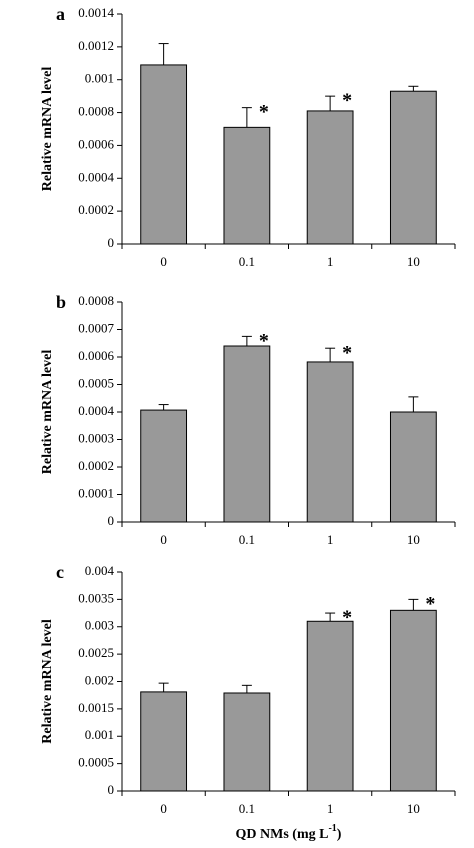  Describe the element at coordinates (282, 834) in the screenshot. I see `x-axis-label-text: QD NMs (mg L` at that location.